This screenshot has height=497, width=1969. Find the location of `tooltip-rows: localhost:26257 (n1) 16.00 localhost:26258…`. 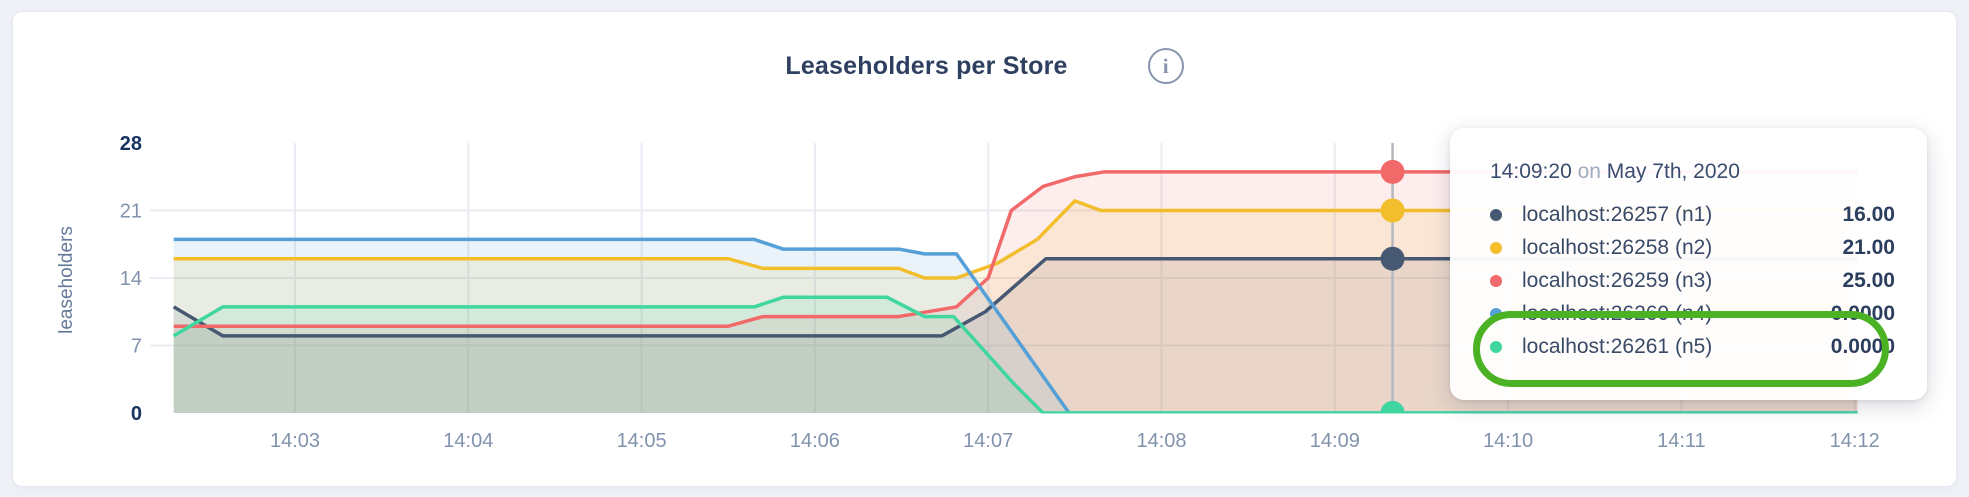

tooltip-rows: localhost:26257 (n1) 16.00 localhost:26258… is located at coordinates (1692, 280).